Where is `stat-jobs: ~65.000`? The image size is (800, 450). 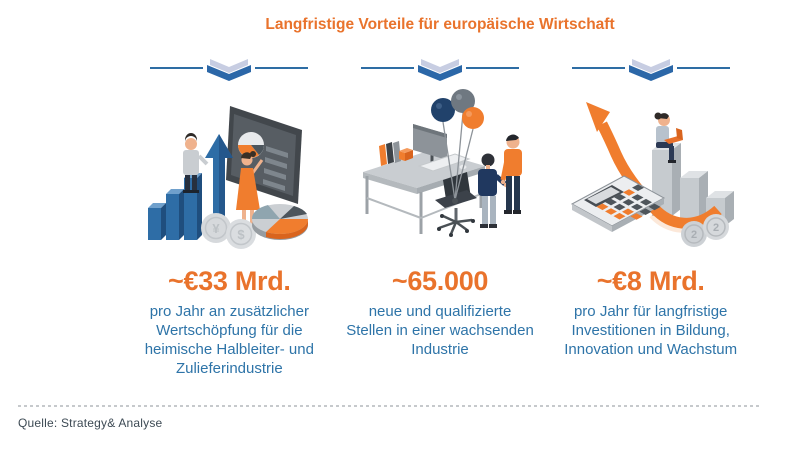 stat-jobs: ~65.000 is located at coordinates (440, 281).